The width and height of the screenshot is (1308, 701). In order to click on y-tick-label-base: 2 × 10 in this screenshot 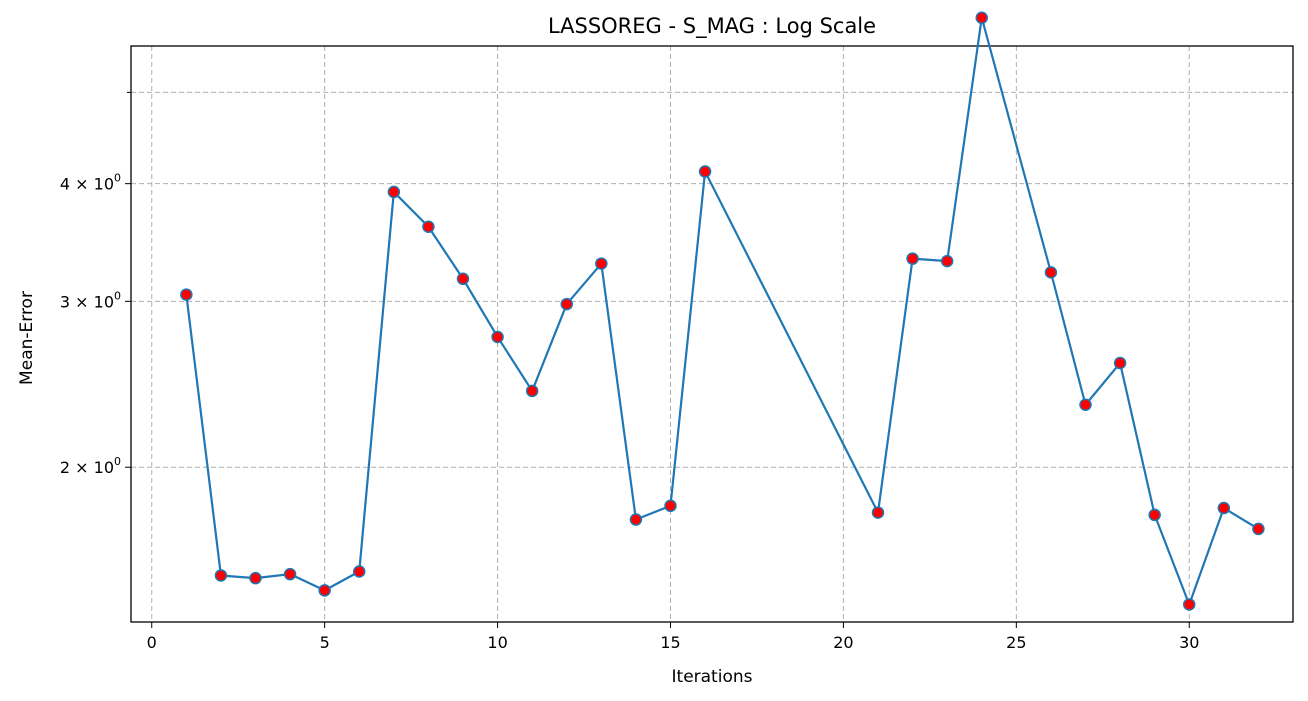, I will do `click(87, 467)`.